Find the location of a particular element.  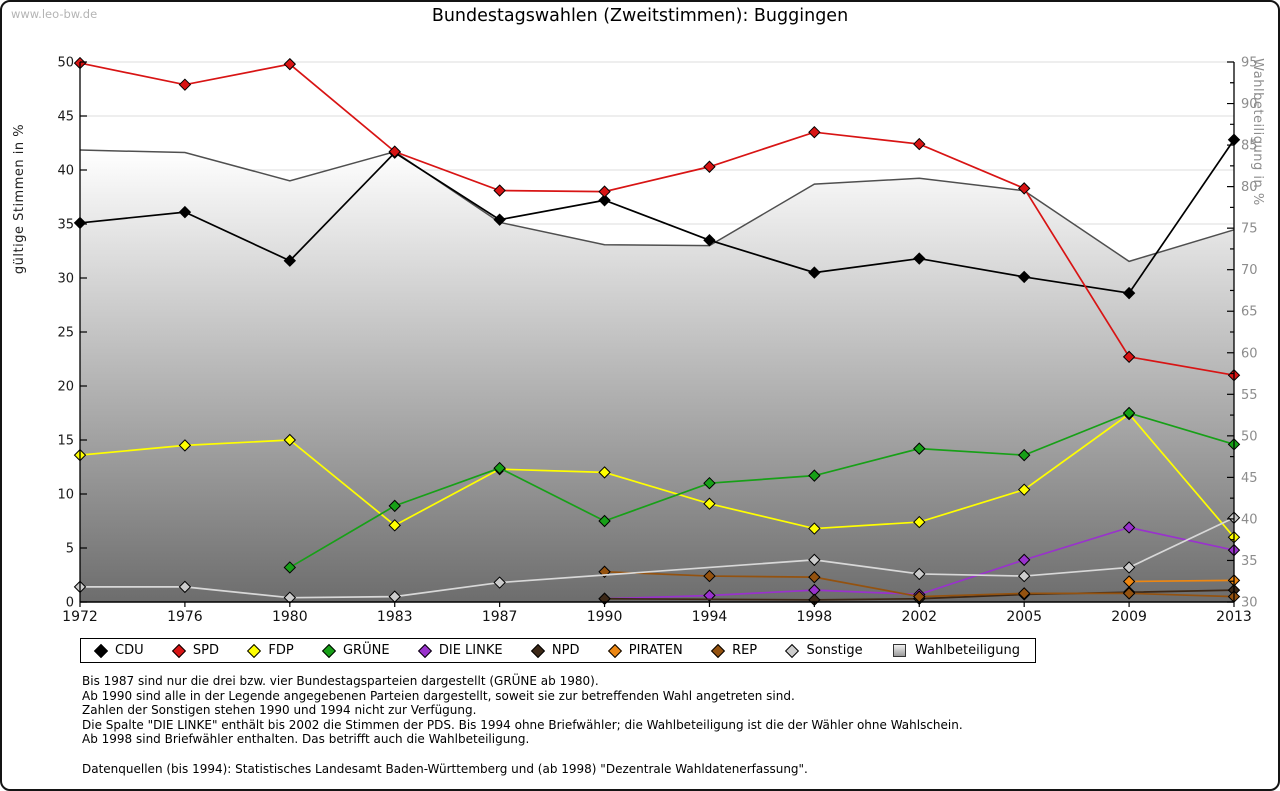

site-watermark: www.leo-bw.de is located at coordinates (54, 14).